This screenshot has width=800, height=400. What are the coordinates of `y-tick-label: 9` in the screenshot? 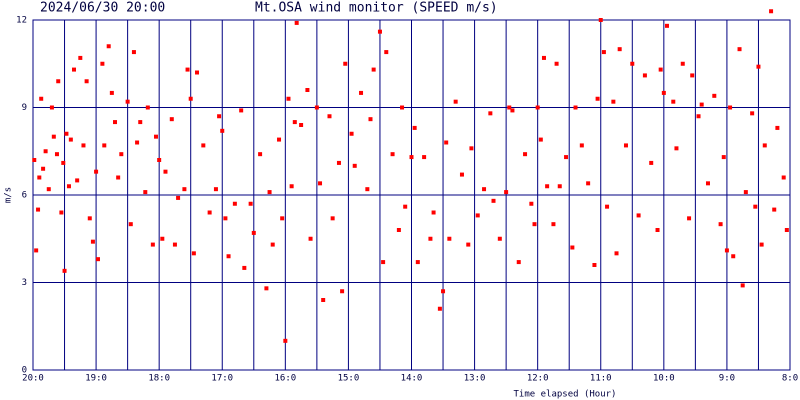 It's located at (24, 108).